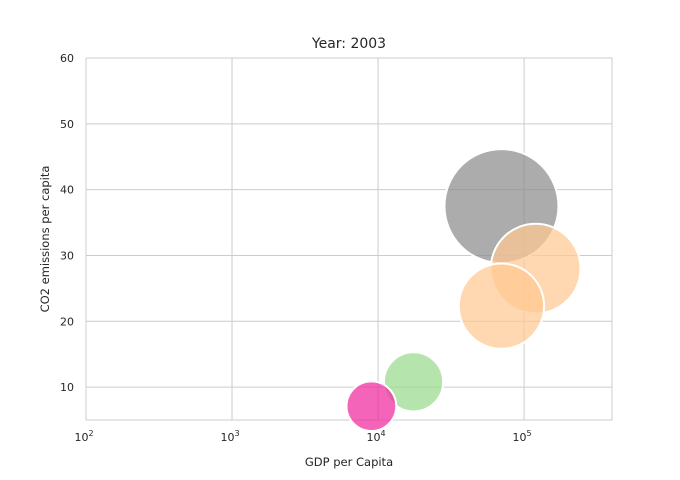  What do you see at coordinates (349, 462) in the screenshot?
I see `x-axis-label: GDP per Capita` at bounding box center [349, 462].